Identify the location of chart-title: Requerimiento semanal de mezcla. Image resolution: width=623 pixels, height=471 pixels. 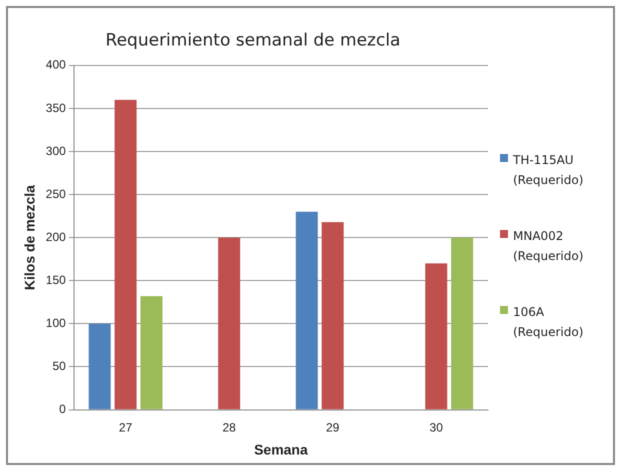
(253, 40).